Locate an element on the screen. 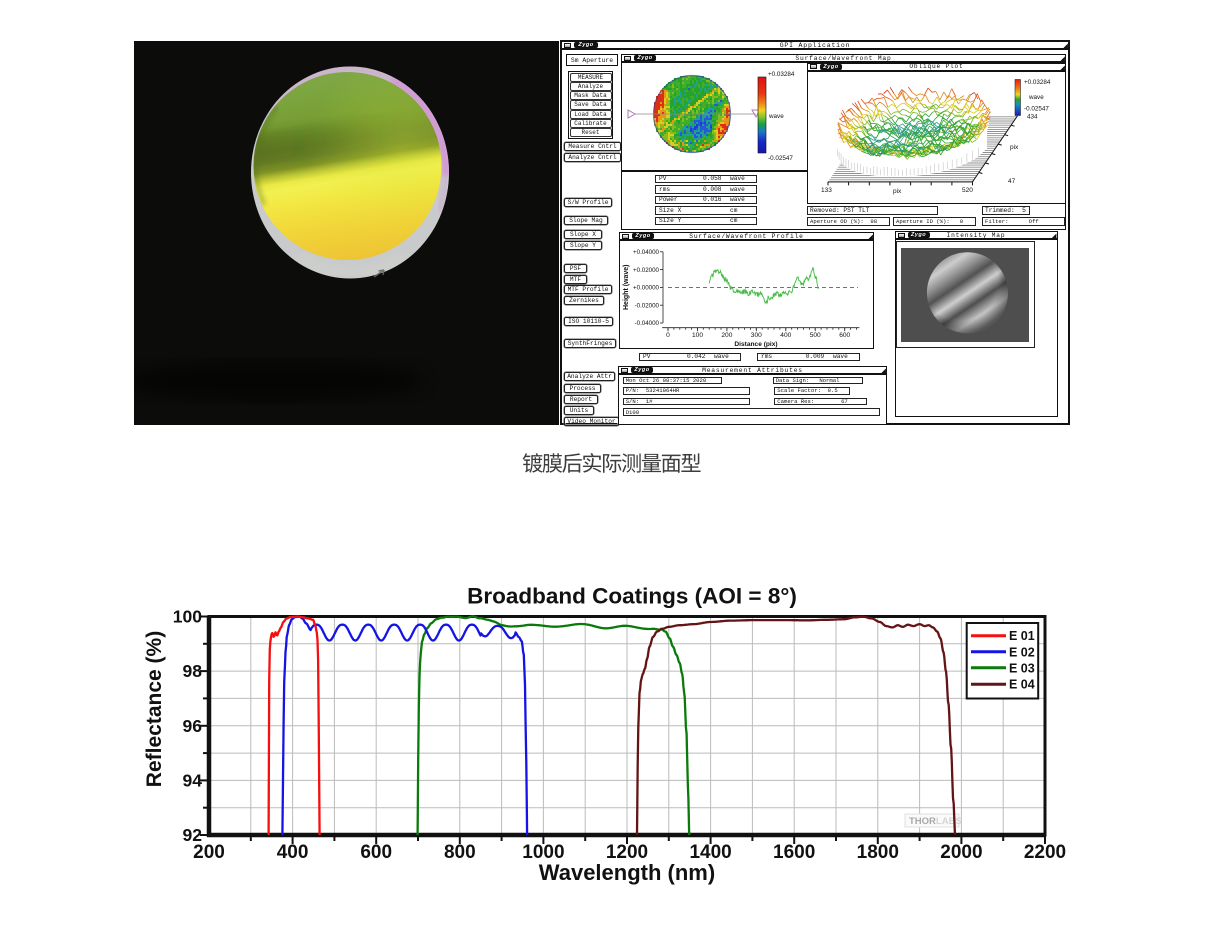 Image resolution: width=1206 pixels, height=936 pixels. svg-text: 0 is located at coordinates (668, 335).